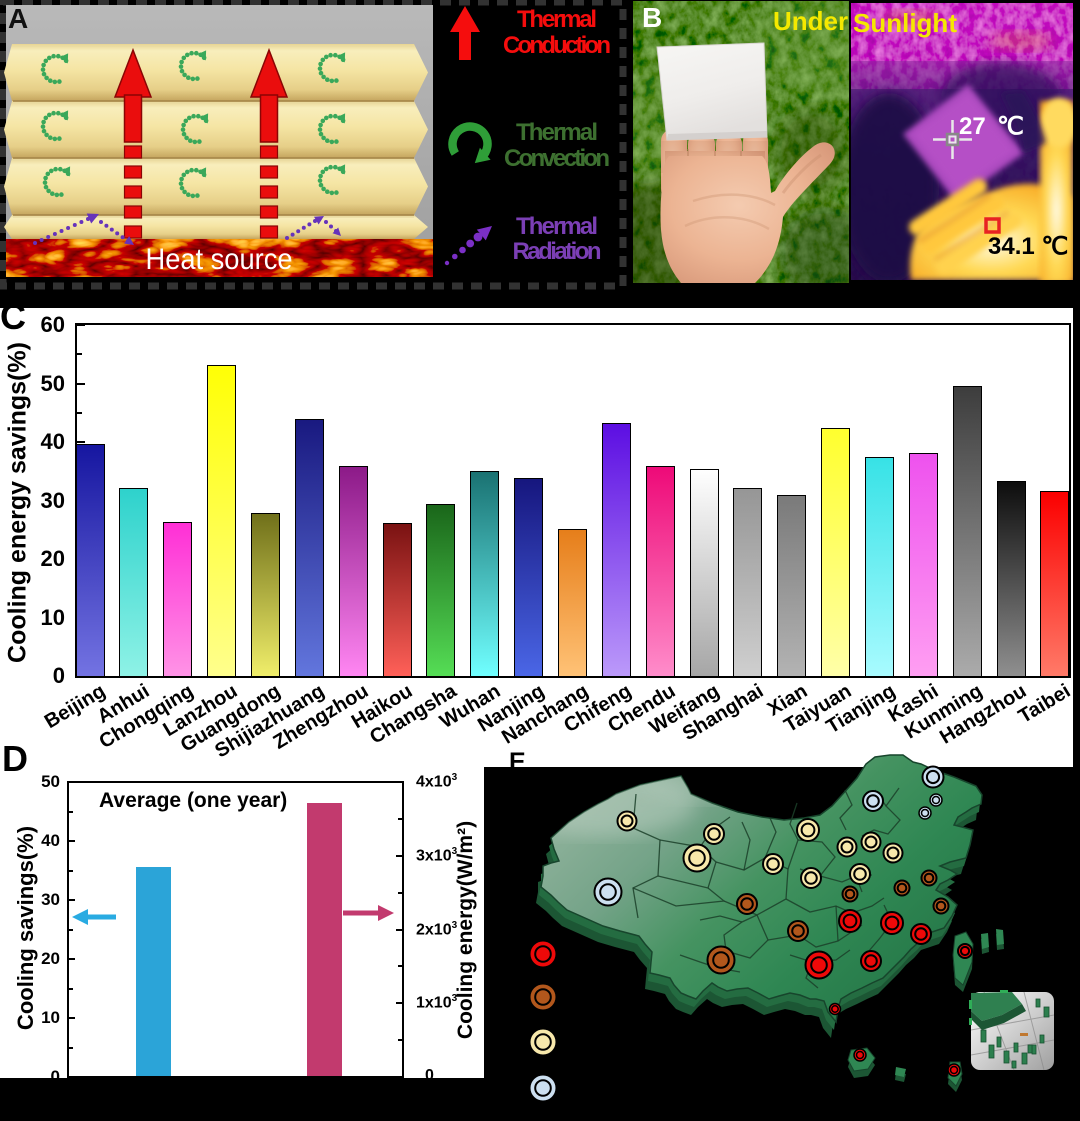 Image resolution: width=1080 pixels, height=1121 pixels. I want to click on svg-text: Conduction, so click(557, 45).